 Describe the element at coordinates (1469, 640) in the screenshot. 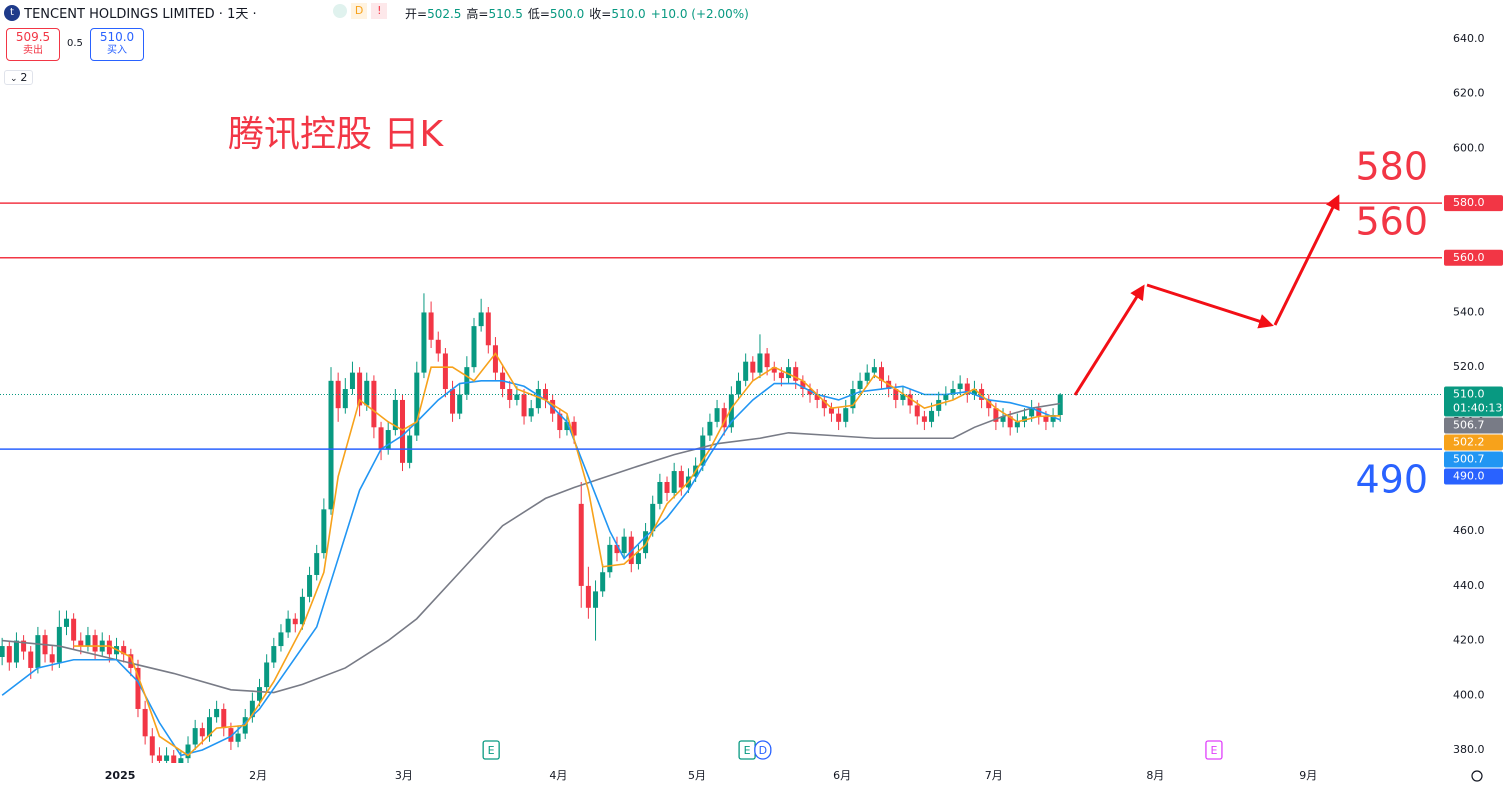

I see `y-tick-label: 420.0` at that location.